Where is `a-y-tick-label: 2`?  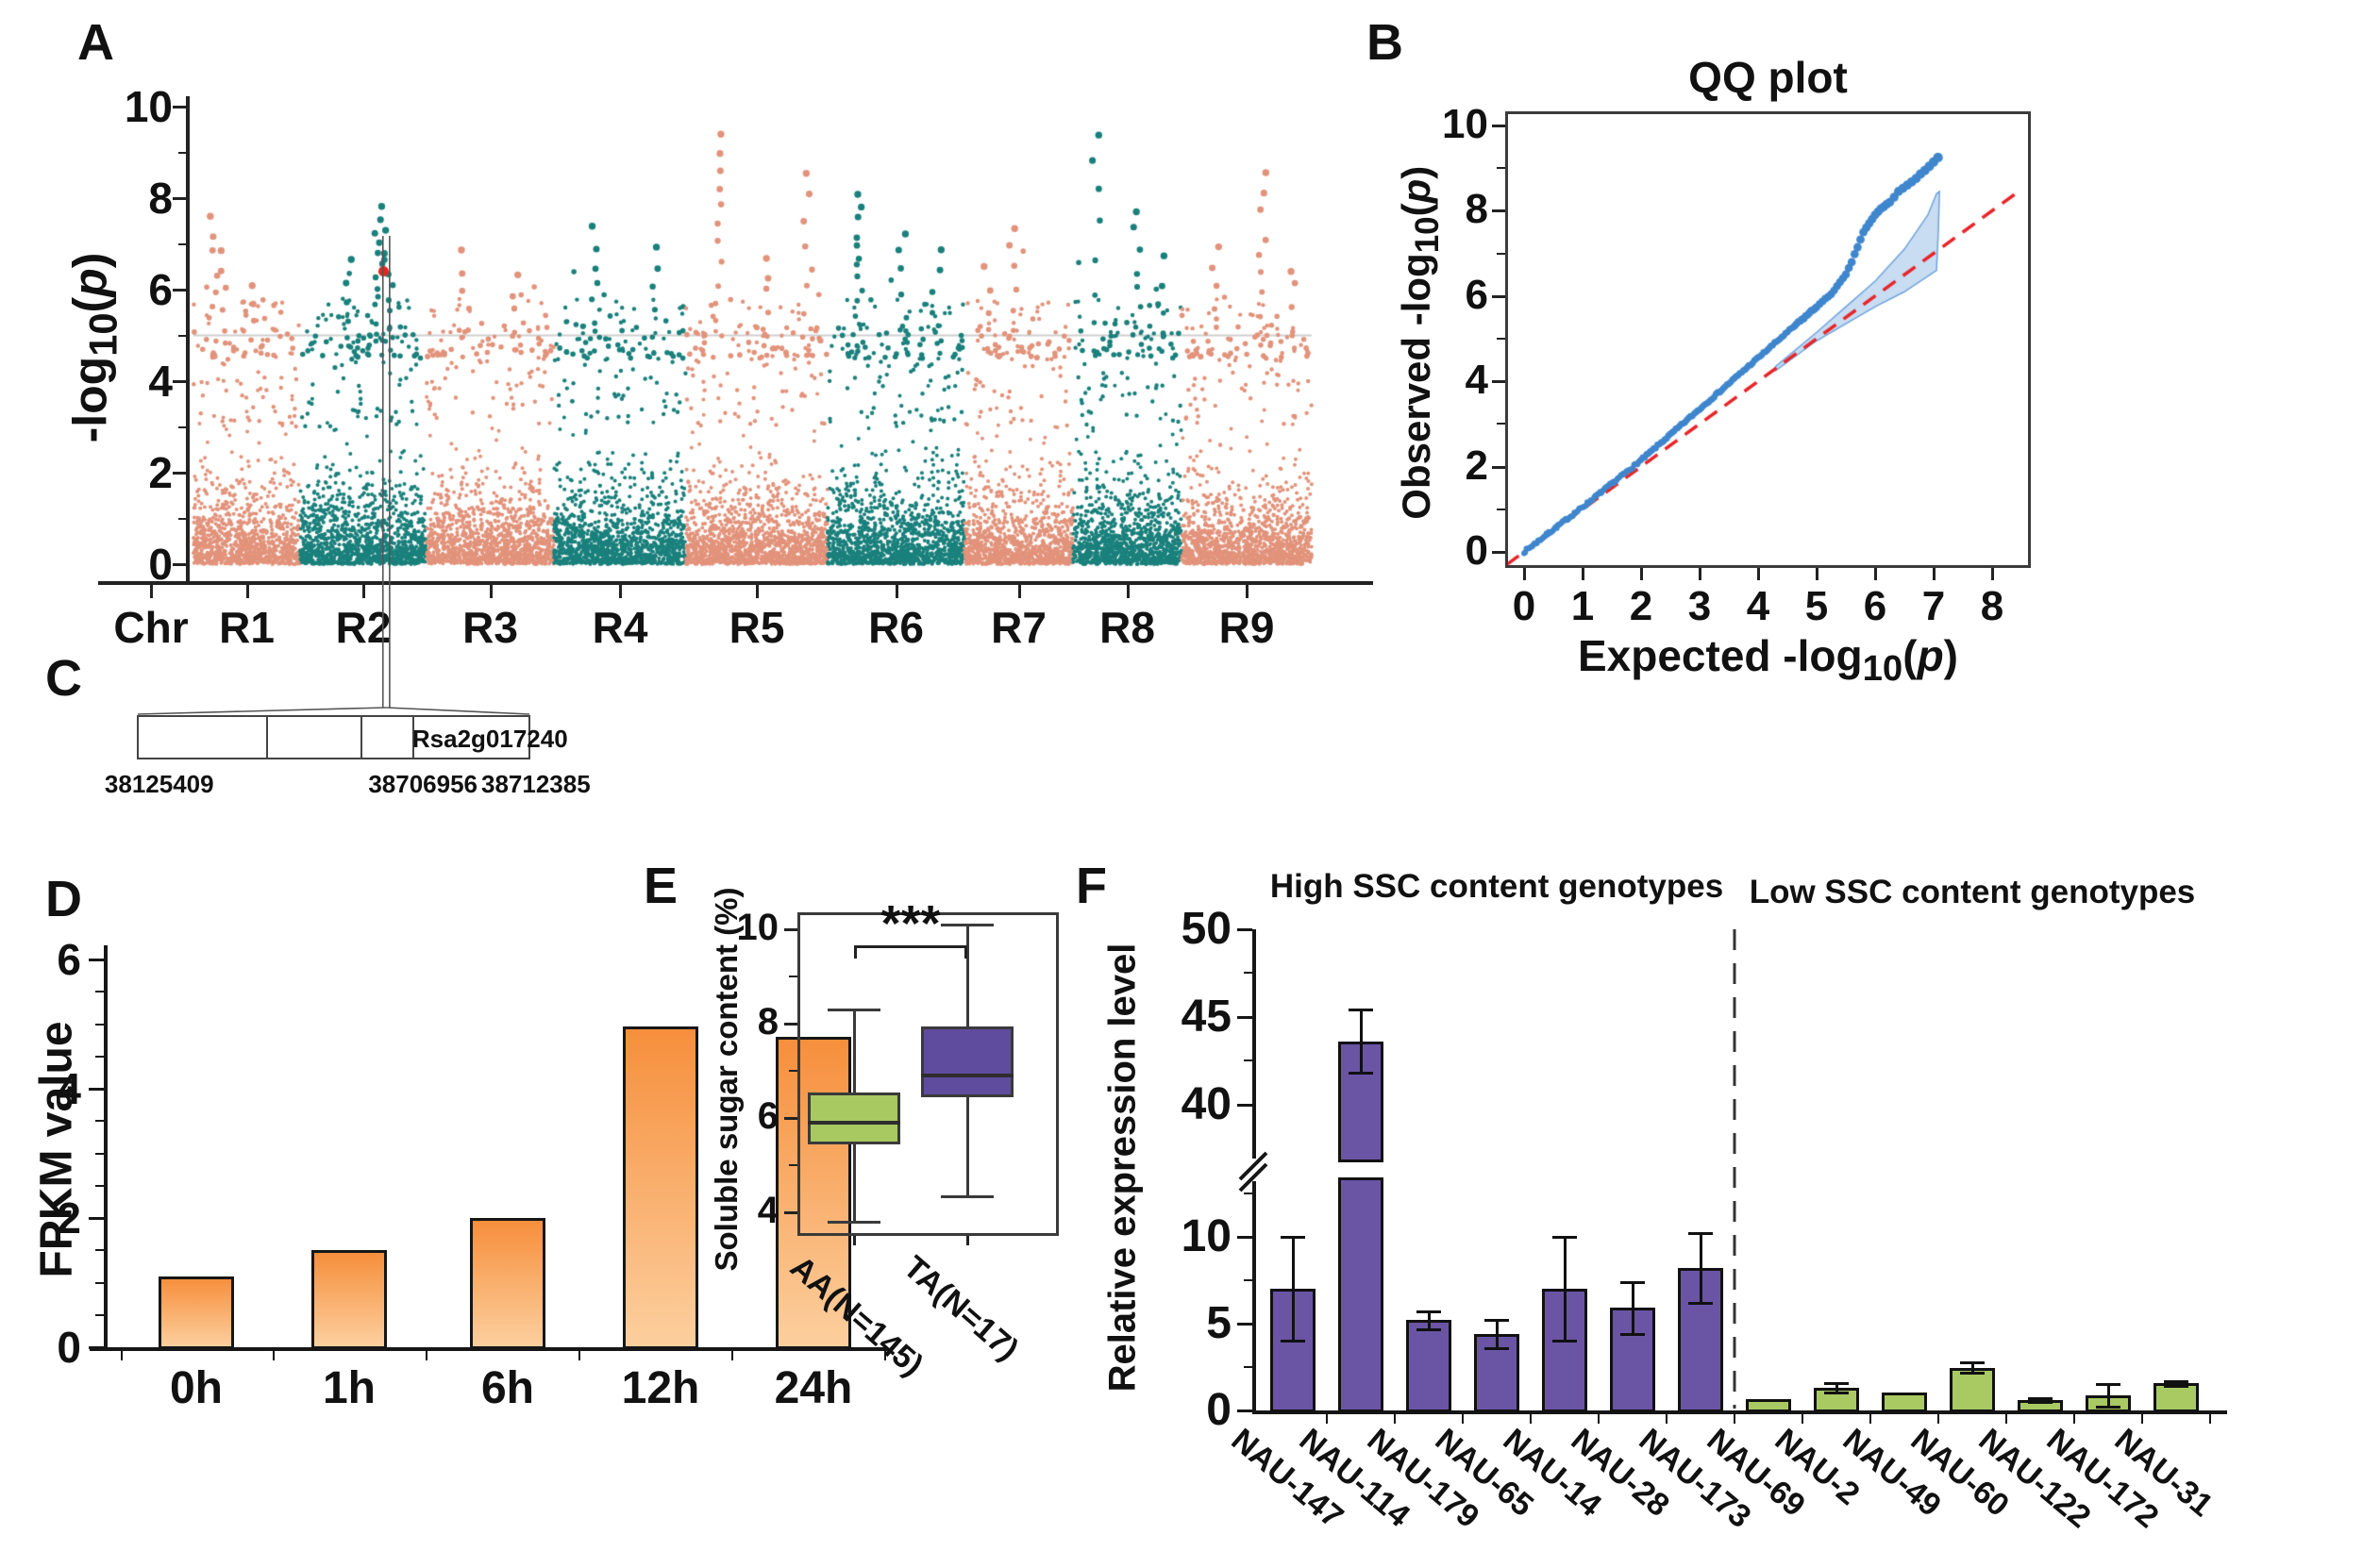 a-y-tick-label: 2 is located at coordinates (160, 472).